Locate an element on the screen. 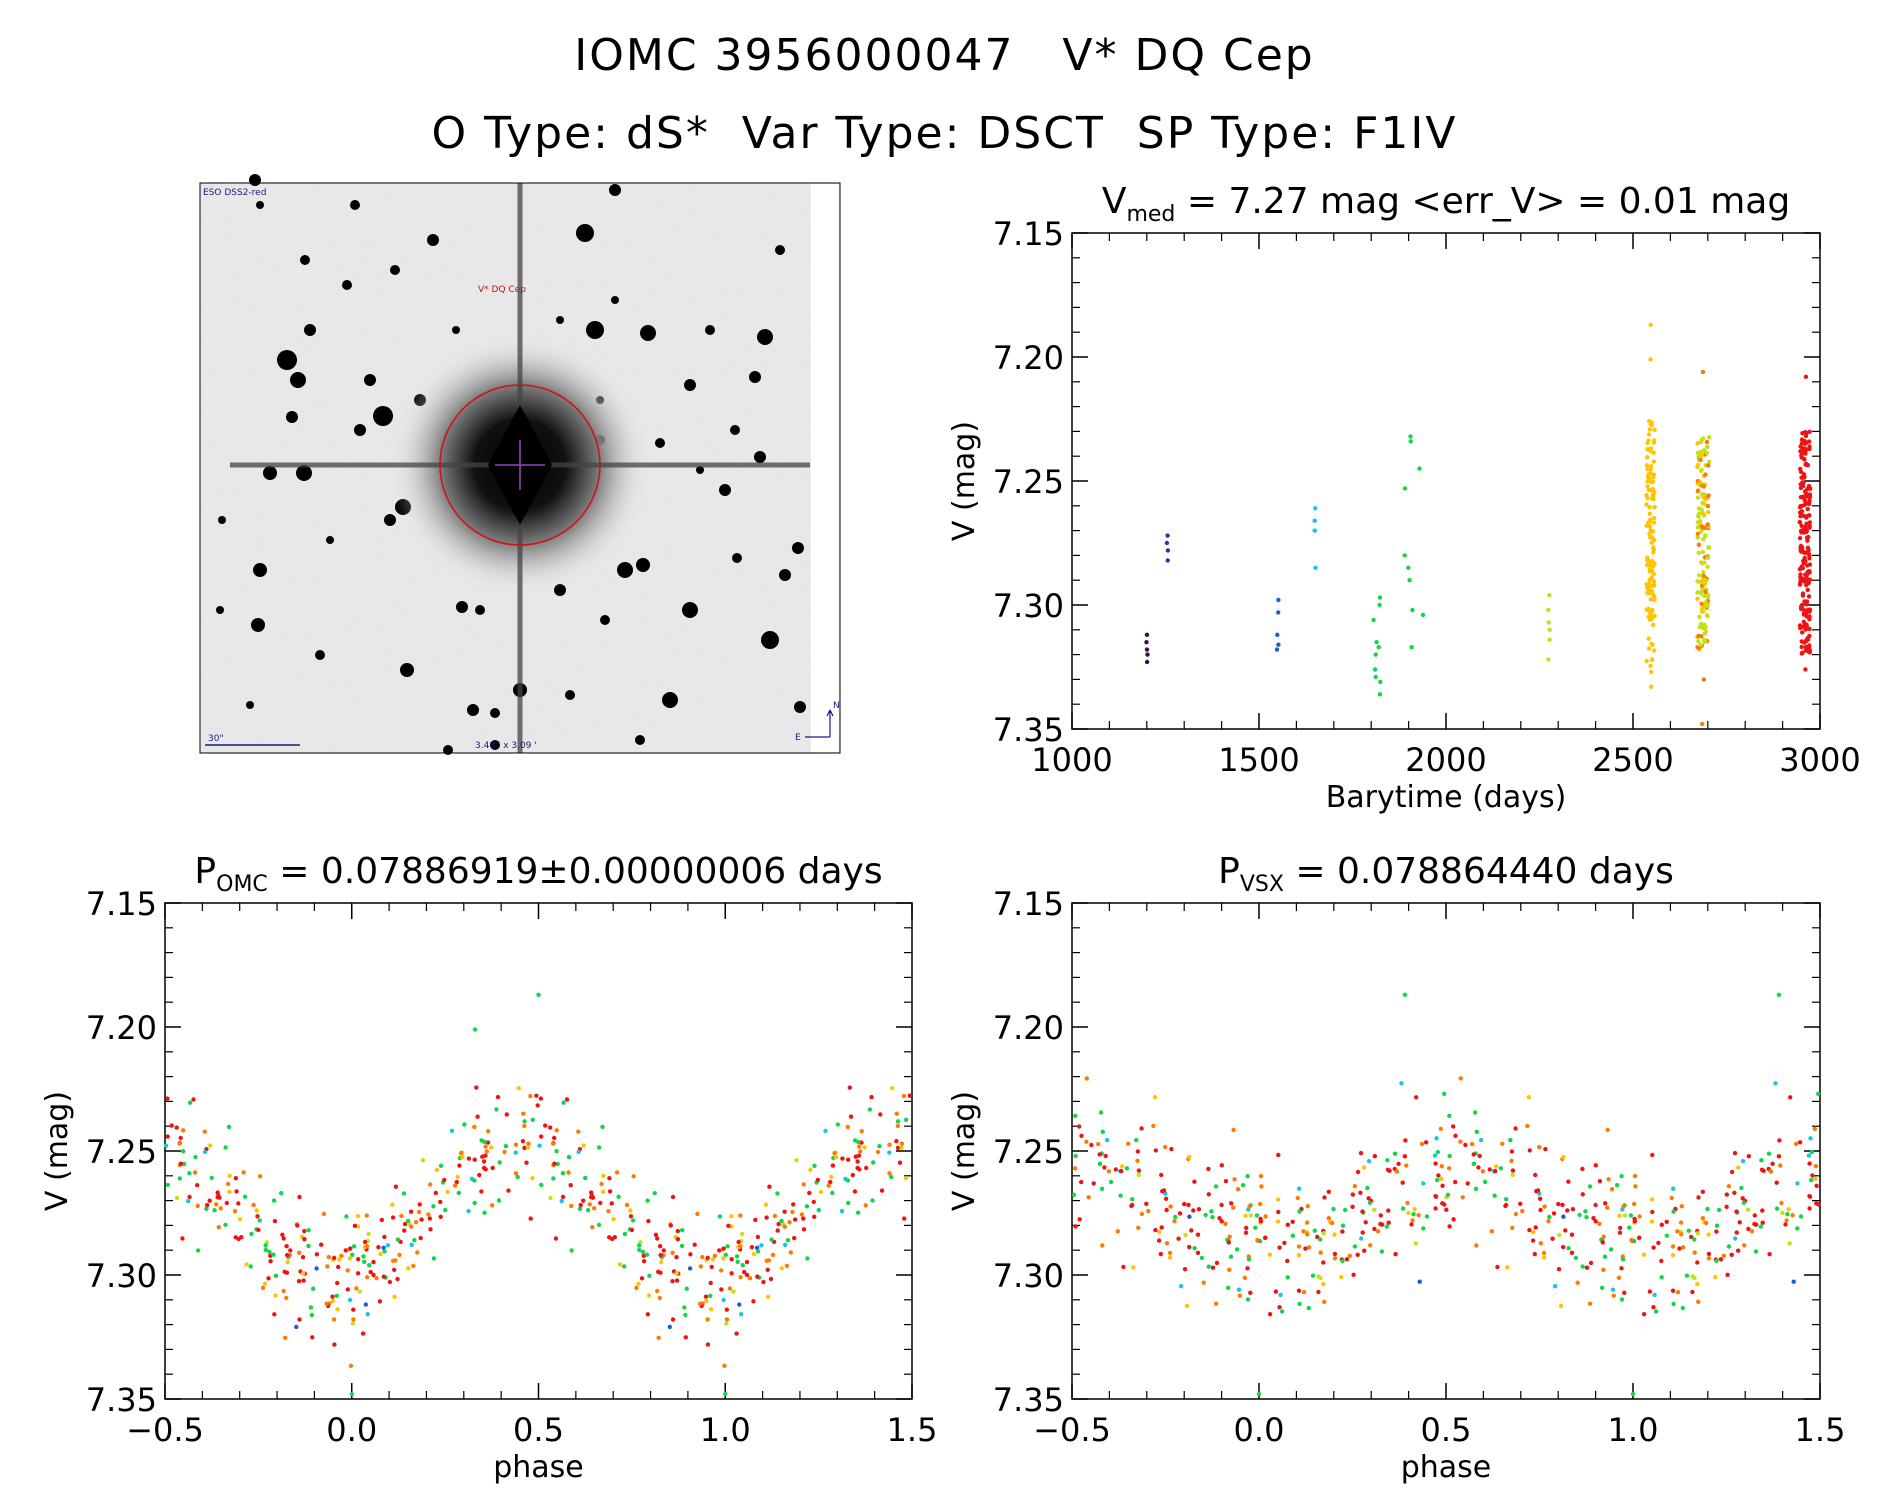  y-tick-label: 7.20 is located at coordinates (121, 1028).